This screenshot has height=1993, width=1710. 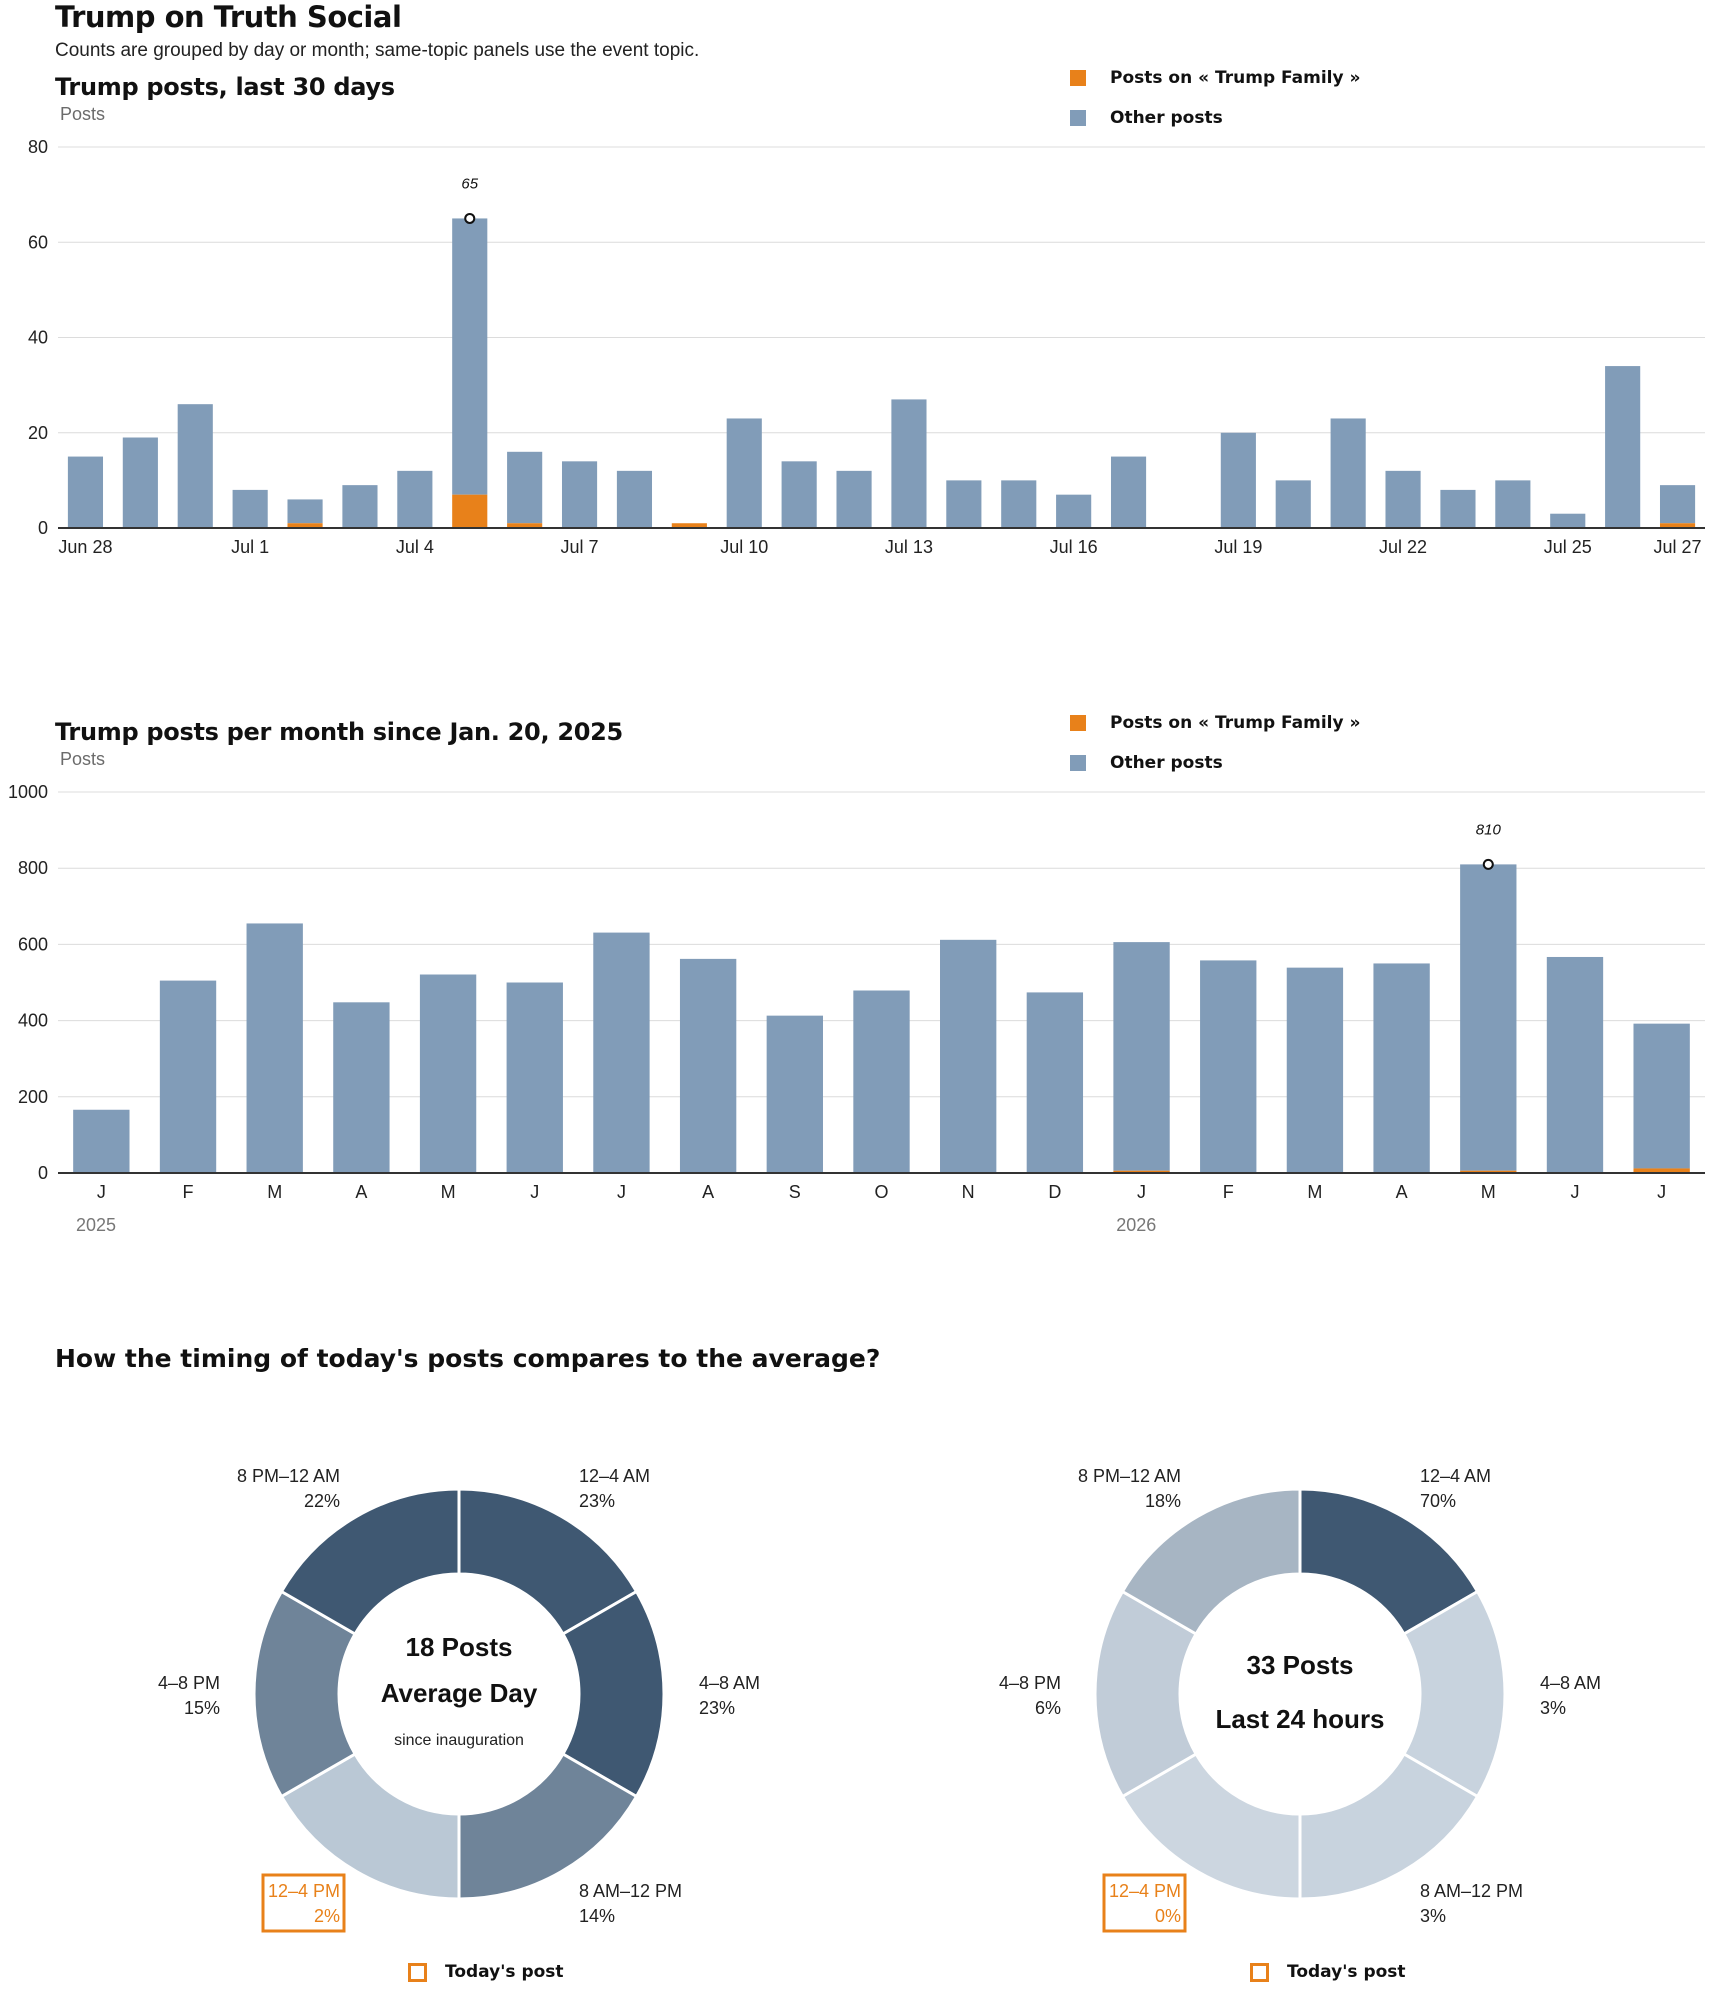 I want to click on today-legend-average: Today's post, so click(x=486, y=1972).